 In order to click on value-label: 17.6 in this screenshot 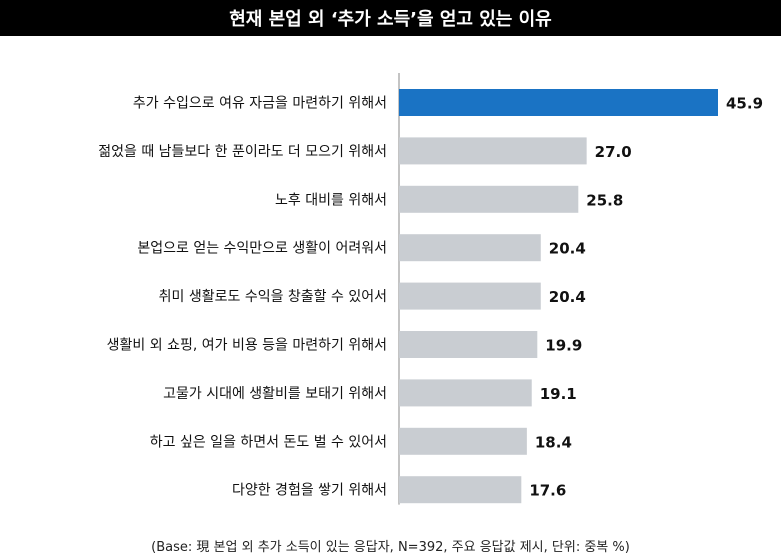, I will do `click(547, 491)`.